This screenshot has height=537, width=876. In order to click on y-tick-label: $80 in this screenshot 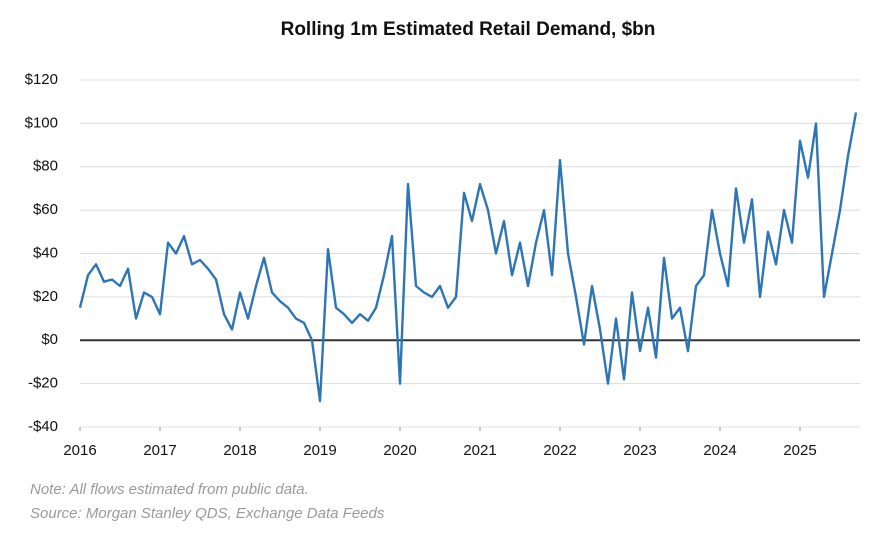, I will do `click(45, 166)`.